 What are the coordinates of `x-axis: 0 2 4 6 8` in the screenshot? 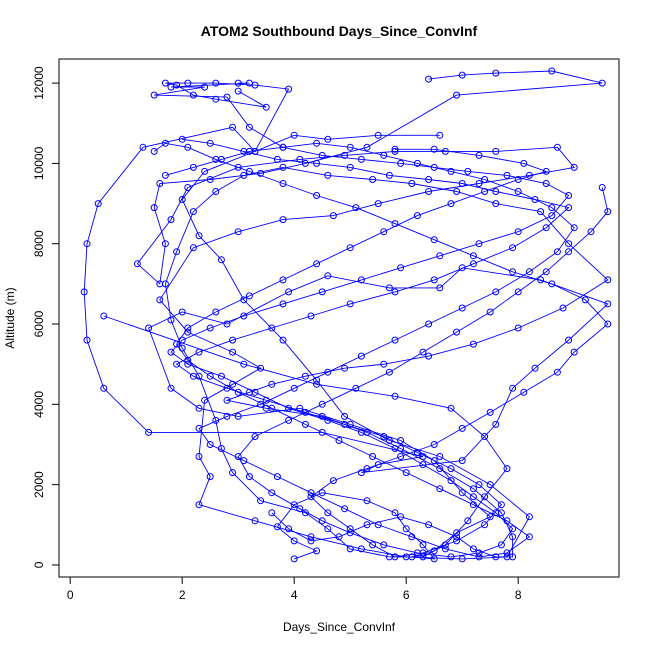 It's located at (294, 589).